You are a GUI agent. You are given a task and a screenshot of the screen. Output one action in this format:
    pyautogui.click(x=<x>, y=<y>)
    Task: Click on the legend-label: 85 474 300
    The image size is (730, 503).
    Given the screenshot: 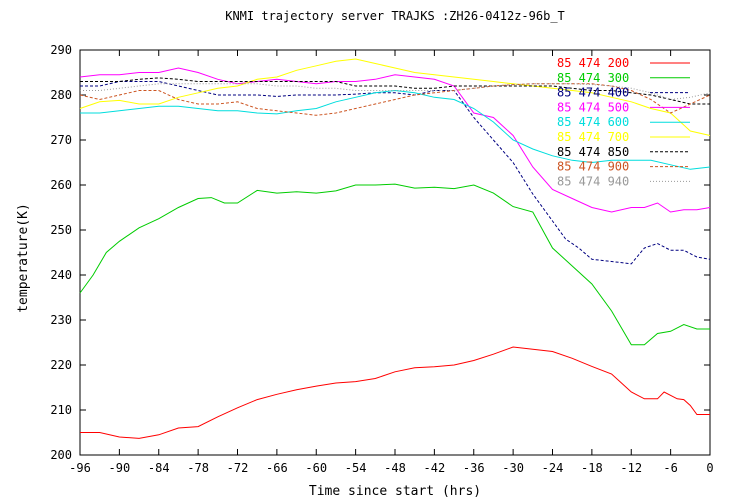 What is the action you would take?
    pyautogui.click(x=593, y=78)
    